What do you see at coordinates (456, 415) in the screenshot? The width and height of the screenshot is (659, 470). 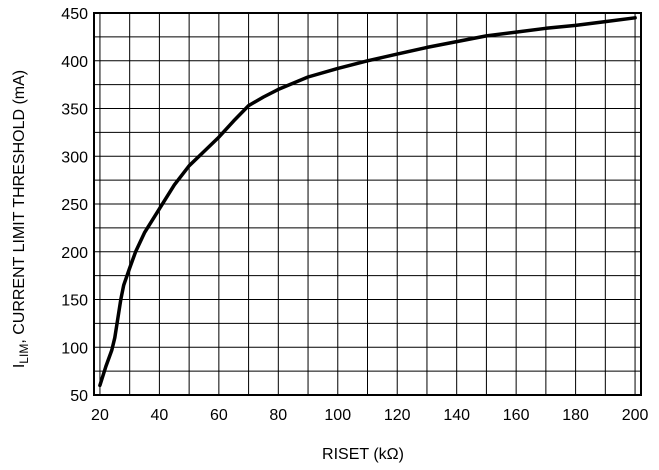 I see `x-tick-label: 140` at bounding box center [456, 415].